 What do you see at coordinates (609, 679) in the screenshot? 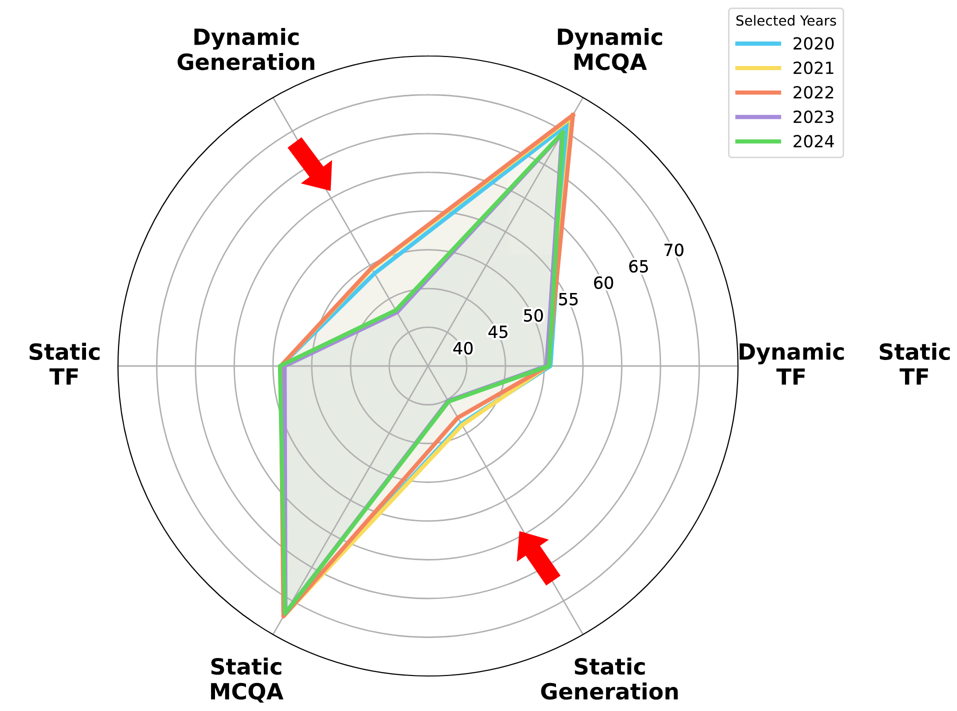
I see `spoke-label: Static Generation` at bounding box center [609, 679].